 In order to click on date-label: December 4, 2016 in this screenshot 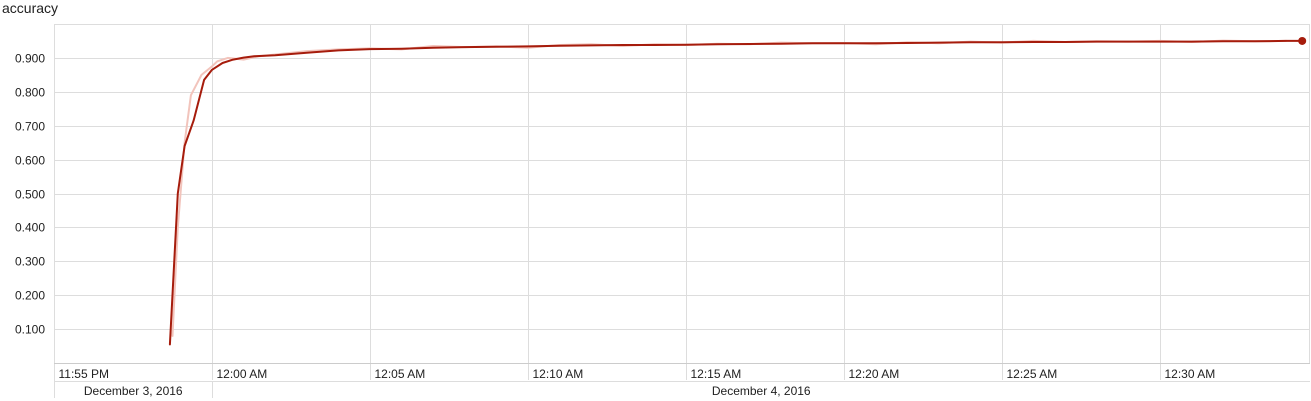, I will do `click(761, 391)`.